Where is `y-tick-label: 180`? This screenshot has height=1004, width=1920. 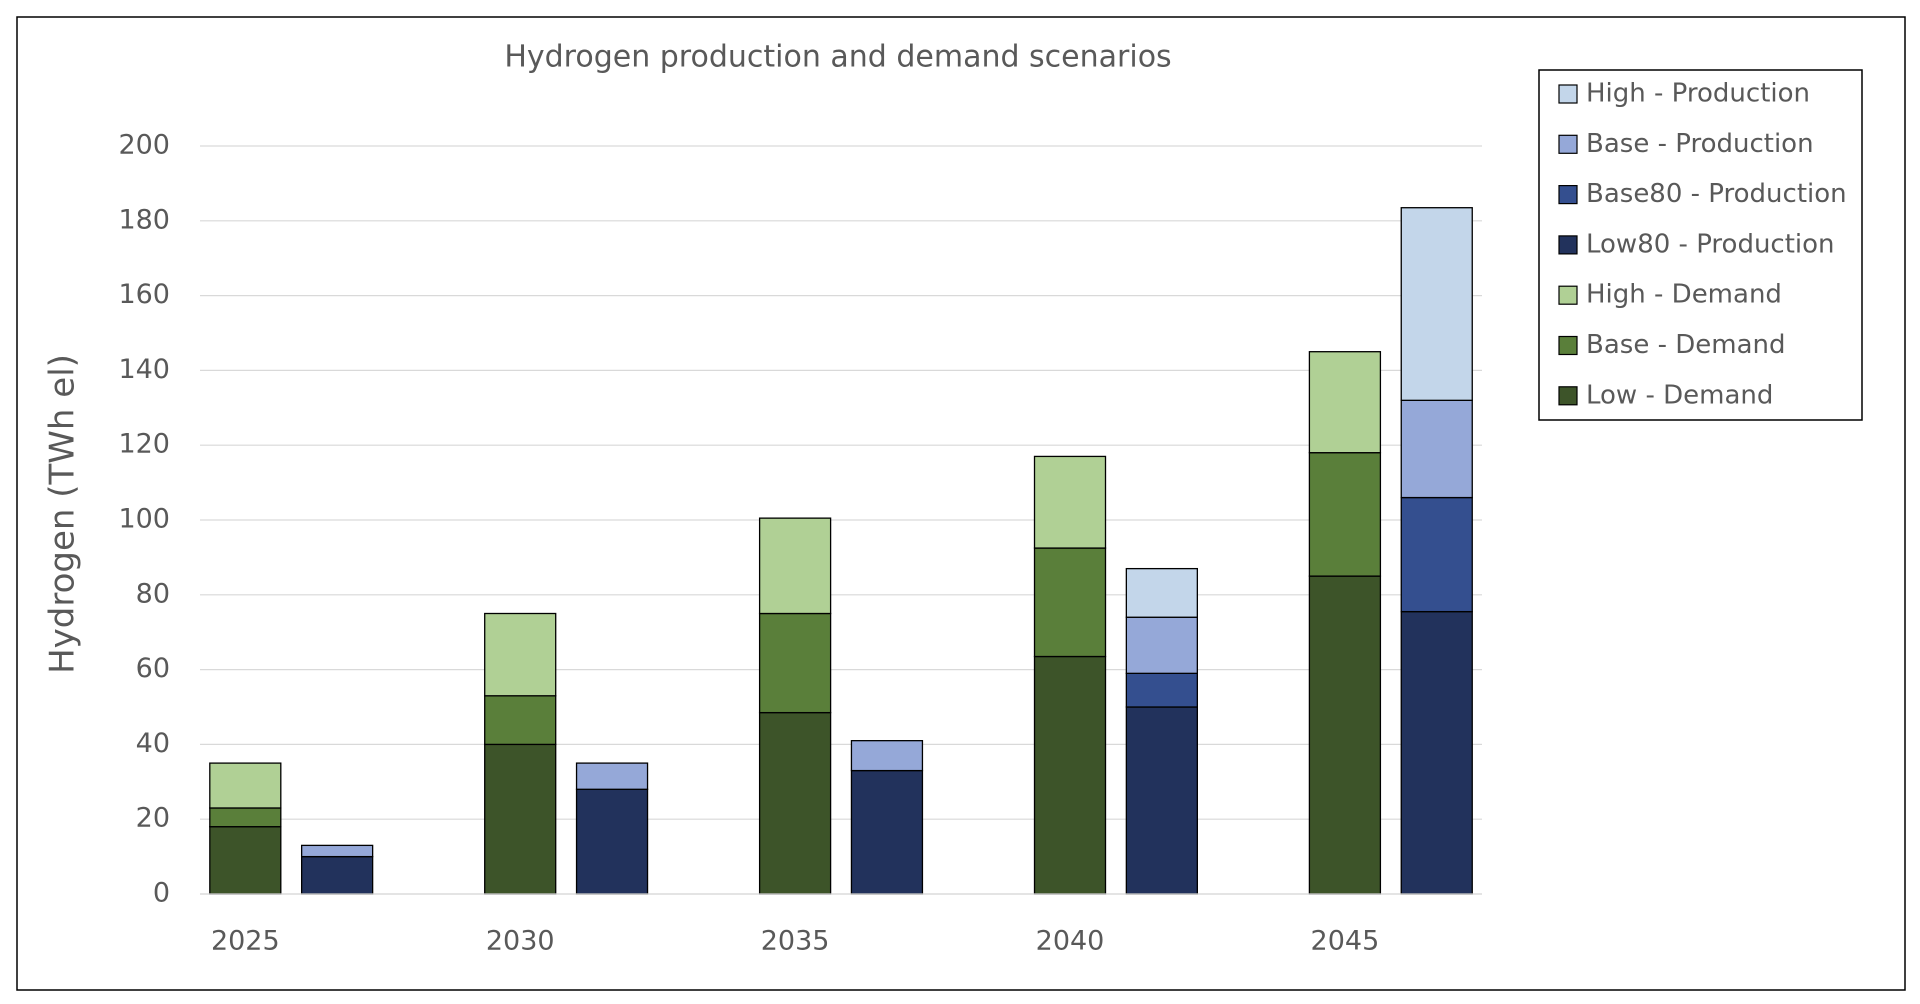
y-tick-label: 180 is located at coordinates (144, 219).